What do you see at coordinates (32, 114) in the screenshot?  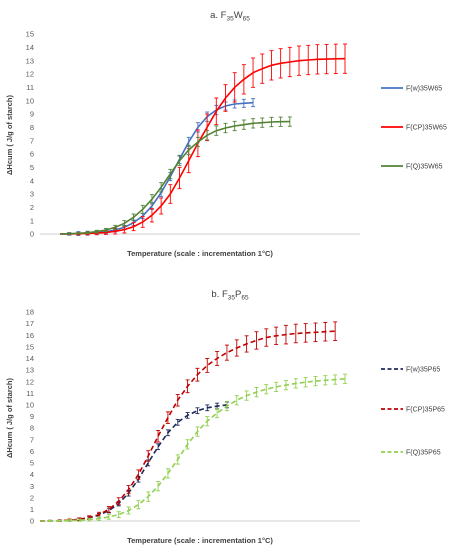 I see `chart-a-y-tick-label: 9` at bounding box center [32, 114].